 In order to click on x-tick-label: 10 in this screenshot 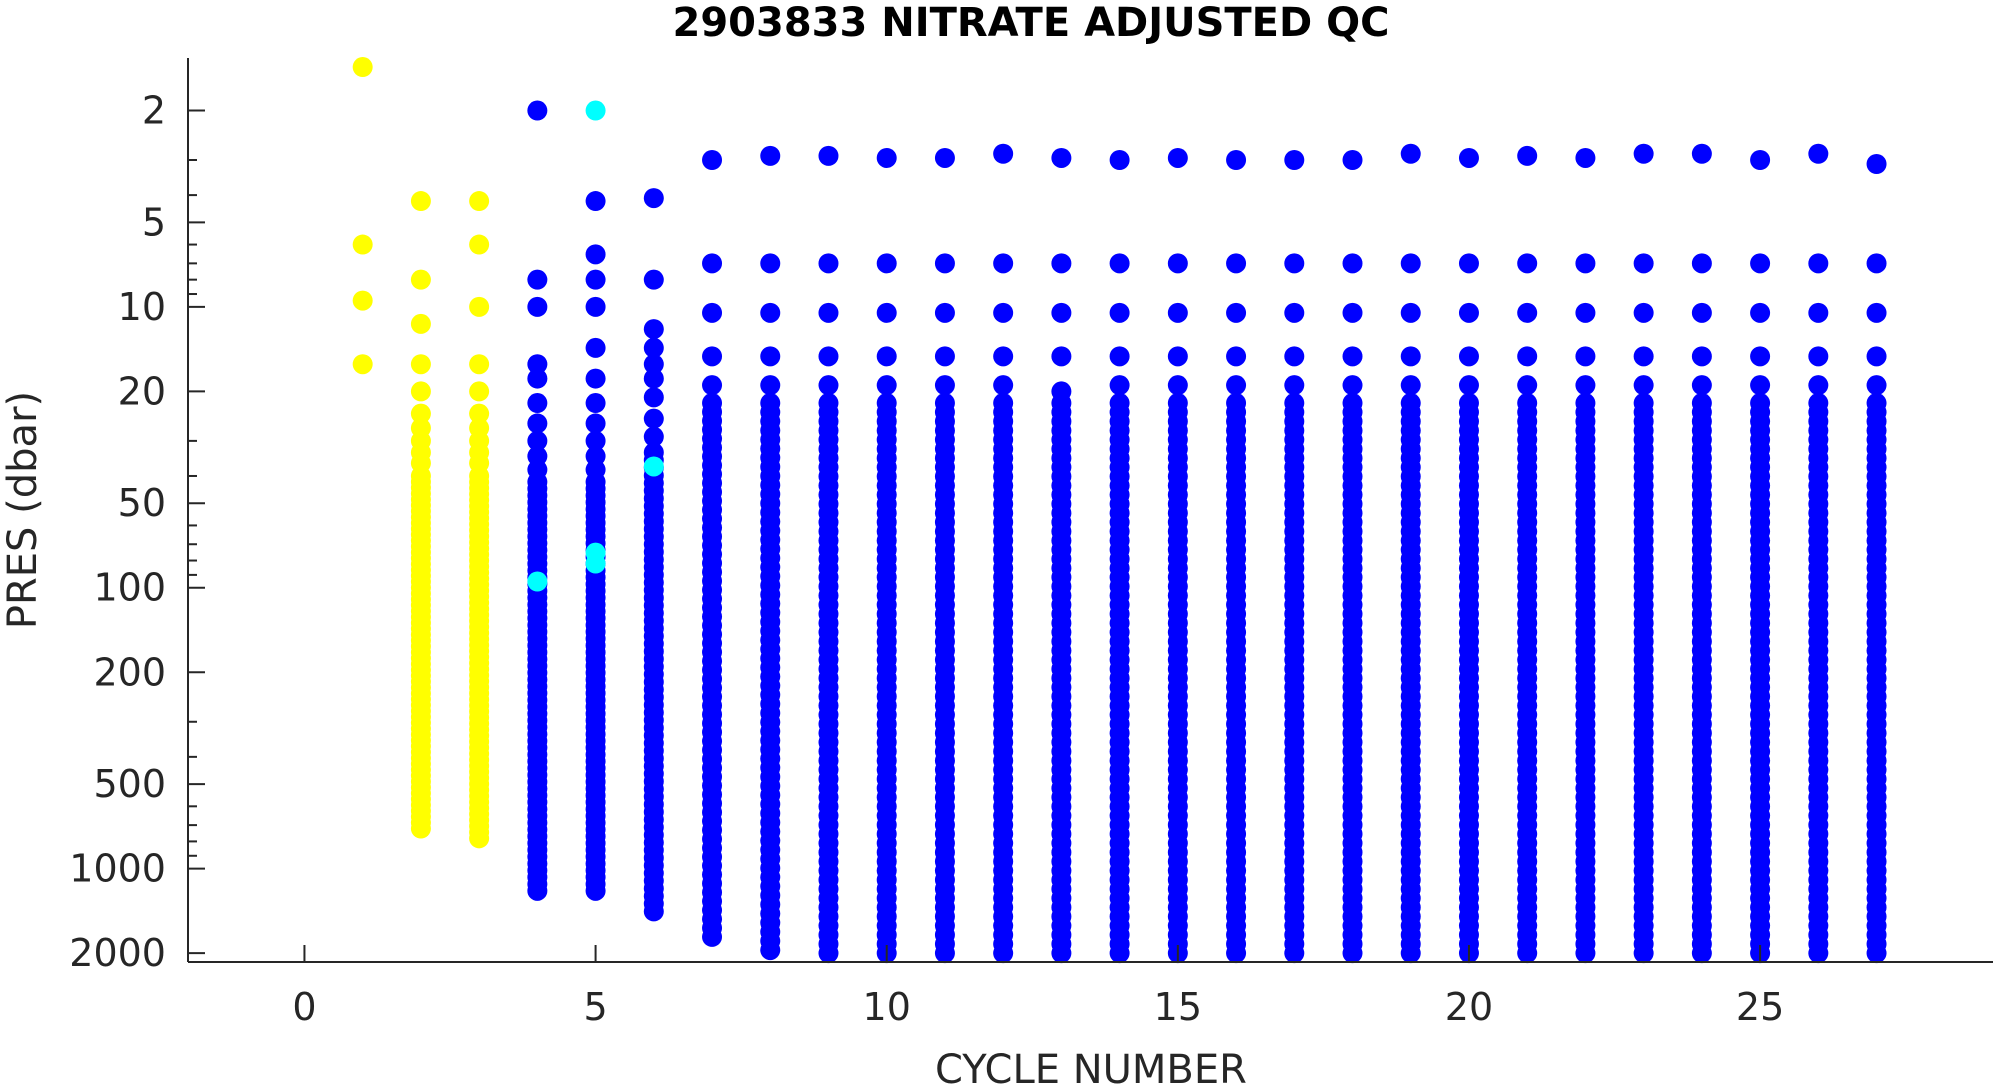, I will do `click(887, 1007)`.